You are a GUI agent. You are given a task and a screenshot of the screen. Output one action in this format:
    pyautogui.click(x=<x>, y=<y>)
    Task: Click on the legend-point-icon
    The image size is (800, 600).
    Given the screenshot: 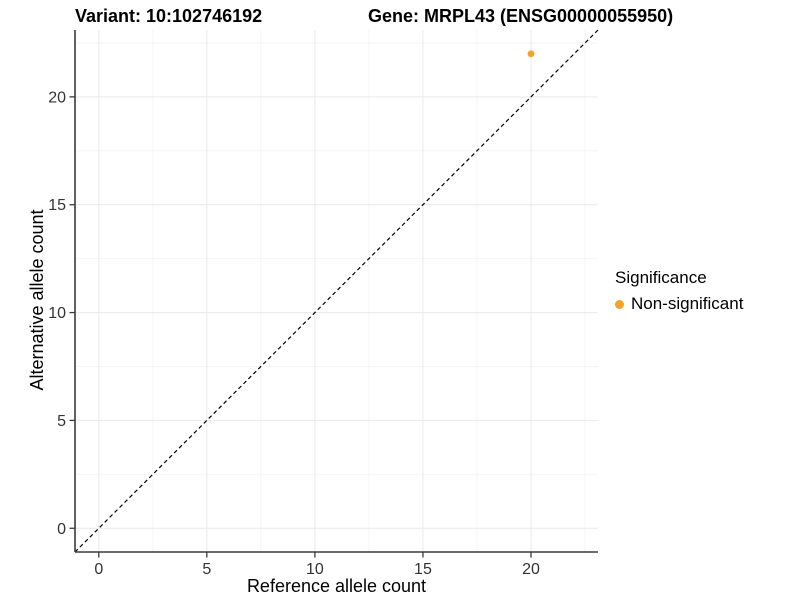 What is the action you would take?
    pyautogui.click(x=619, y=304)
    